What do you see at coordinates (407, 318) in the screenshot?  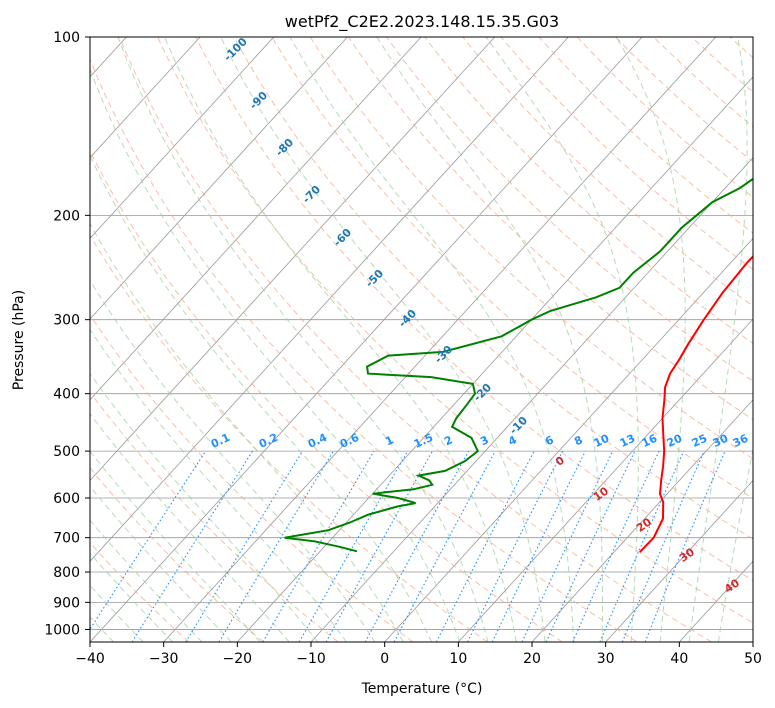 I see `moist-adiabat-label: -40` at bounding box center [407, 318].